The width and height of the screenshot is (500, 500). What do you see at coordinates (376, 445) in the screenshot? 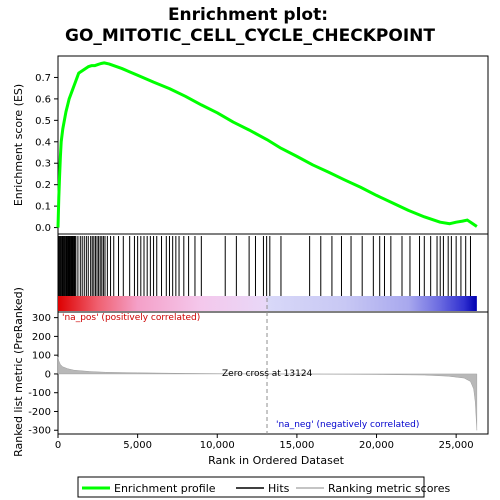
I see `x-tick-label: 20,000` at bounding box center [376, 445].